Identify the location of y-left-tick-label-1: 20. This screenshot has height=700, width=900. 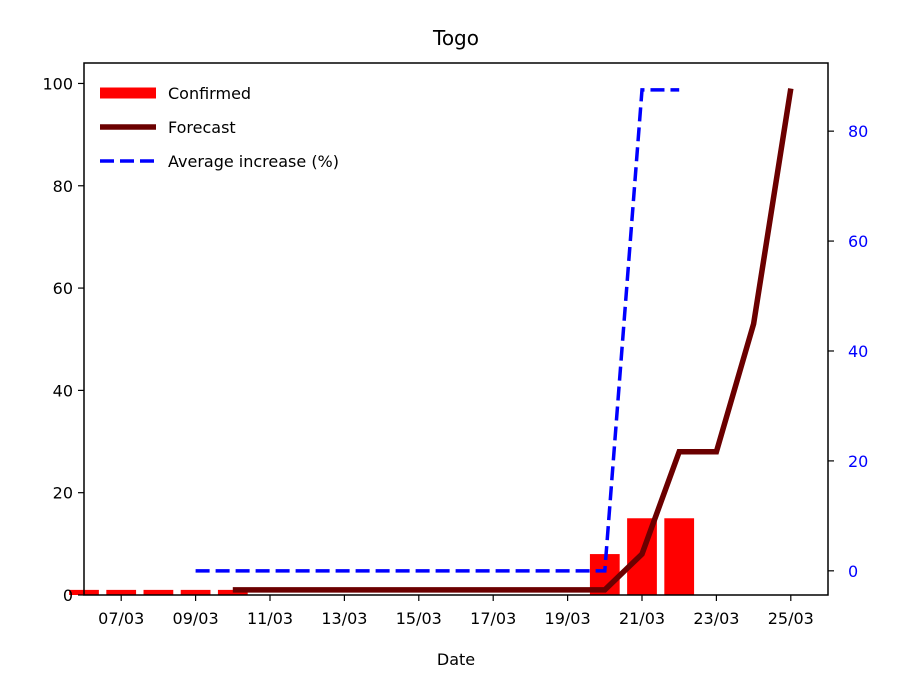
(63, 493).